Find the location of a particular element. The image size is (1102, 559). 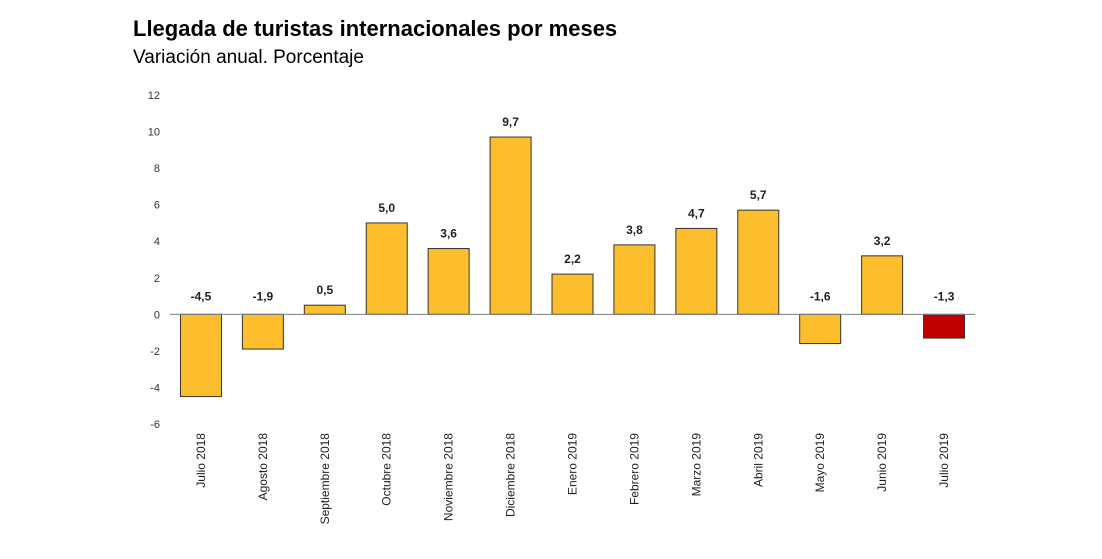

data-label: 2,2 is located at coordinates (572, 259).